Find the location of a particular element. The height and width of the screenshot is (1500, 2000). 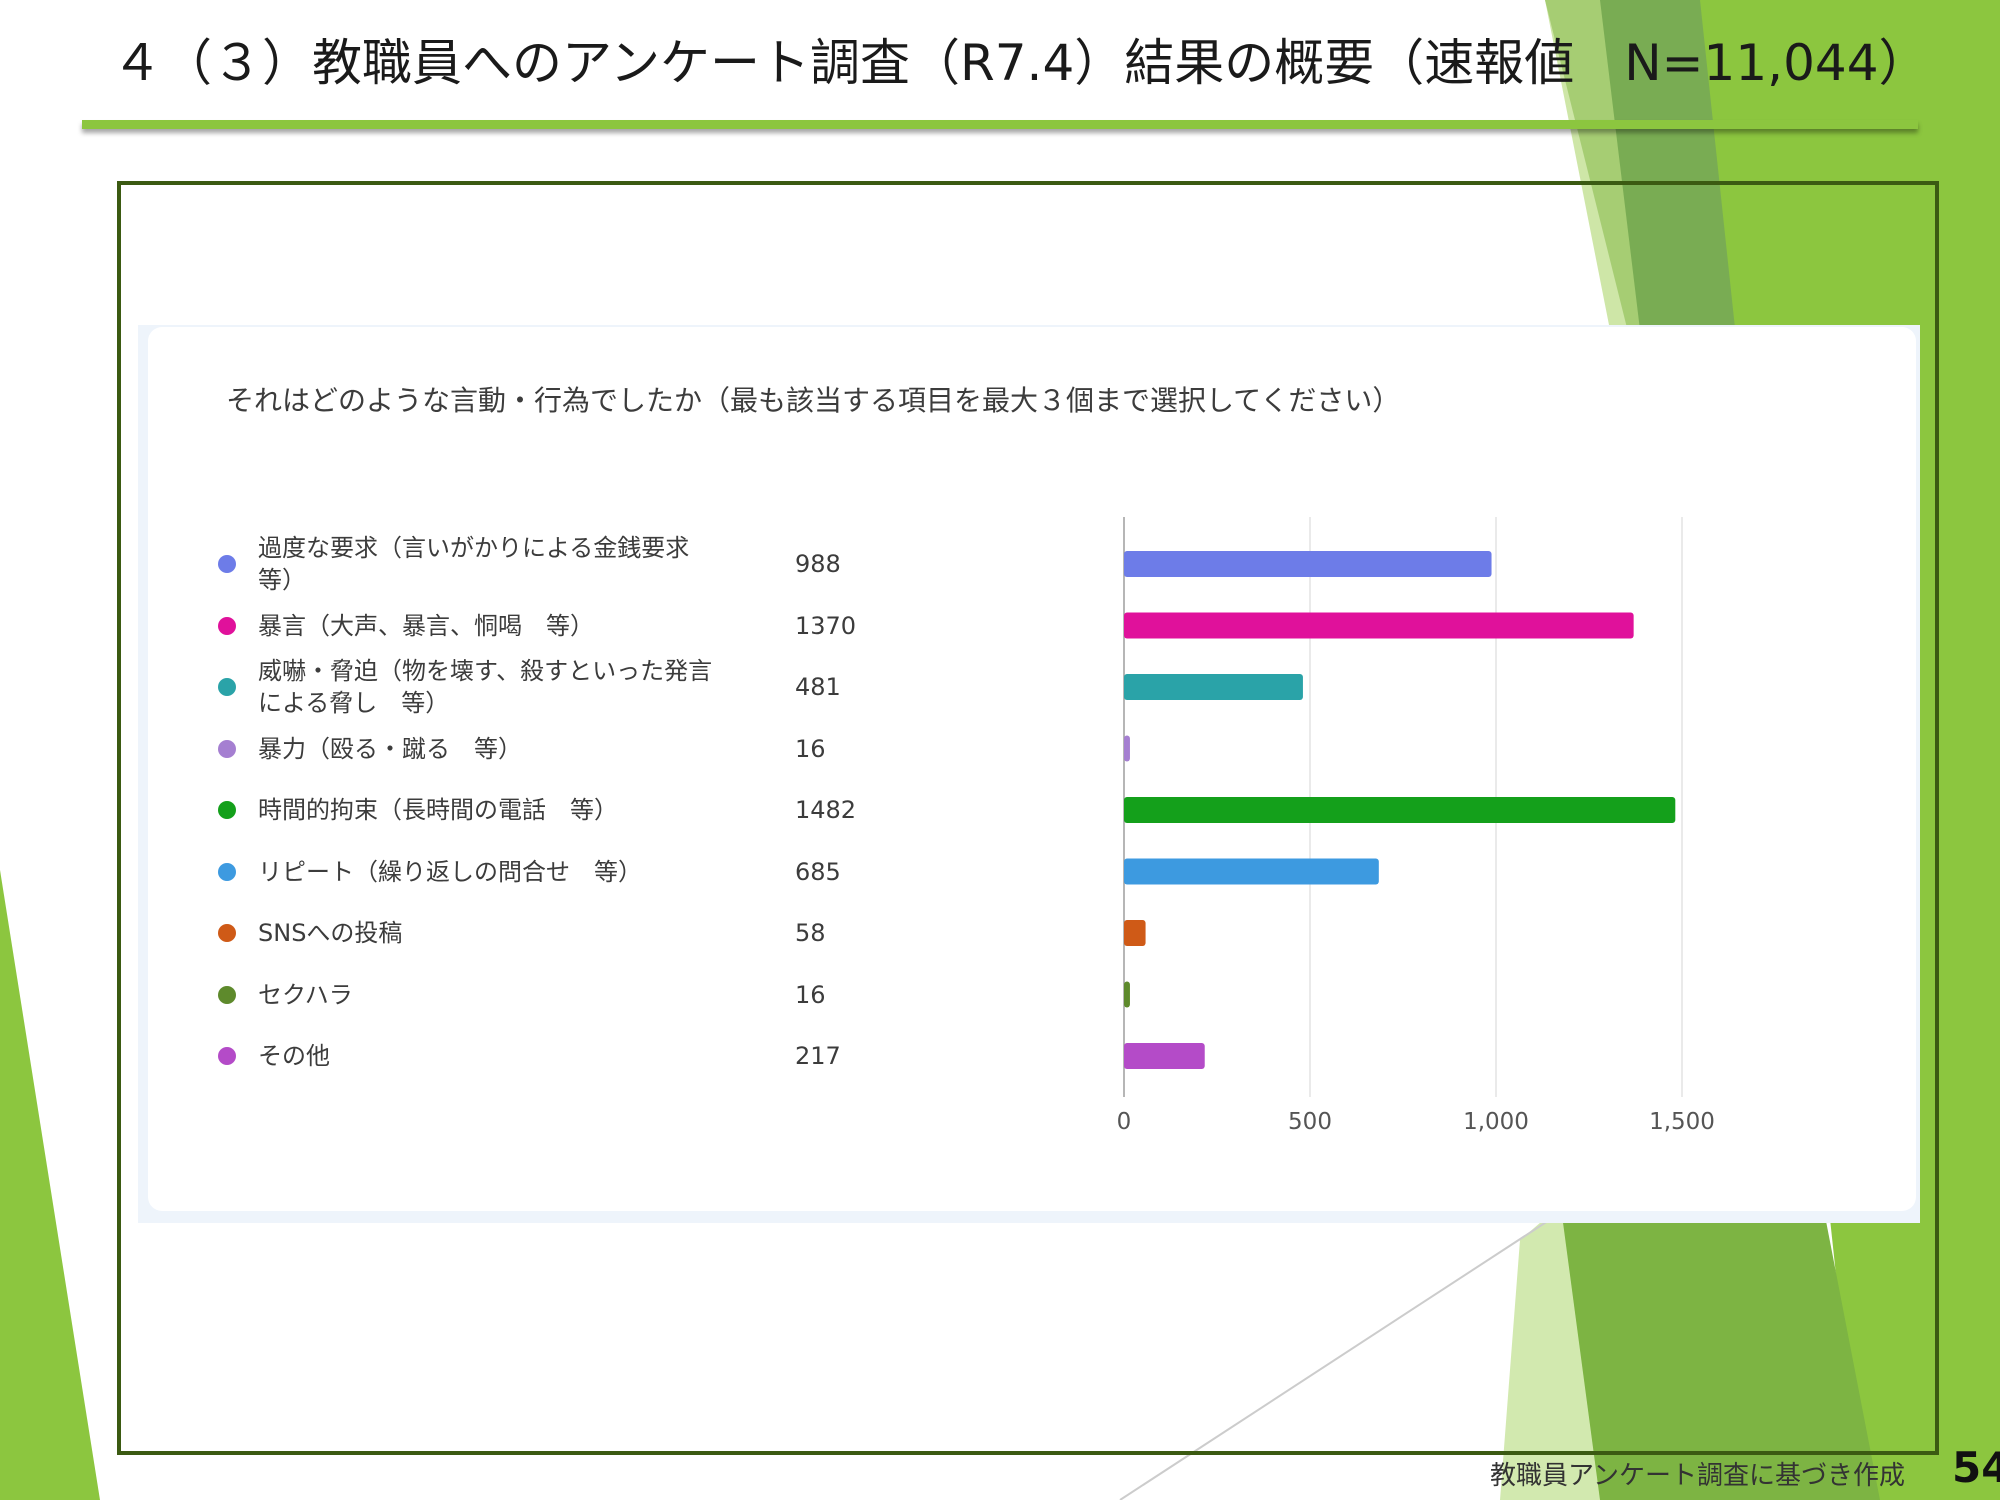

legend-label: SNSへの投稿 is located at coordinates (330, 933).